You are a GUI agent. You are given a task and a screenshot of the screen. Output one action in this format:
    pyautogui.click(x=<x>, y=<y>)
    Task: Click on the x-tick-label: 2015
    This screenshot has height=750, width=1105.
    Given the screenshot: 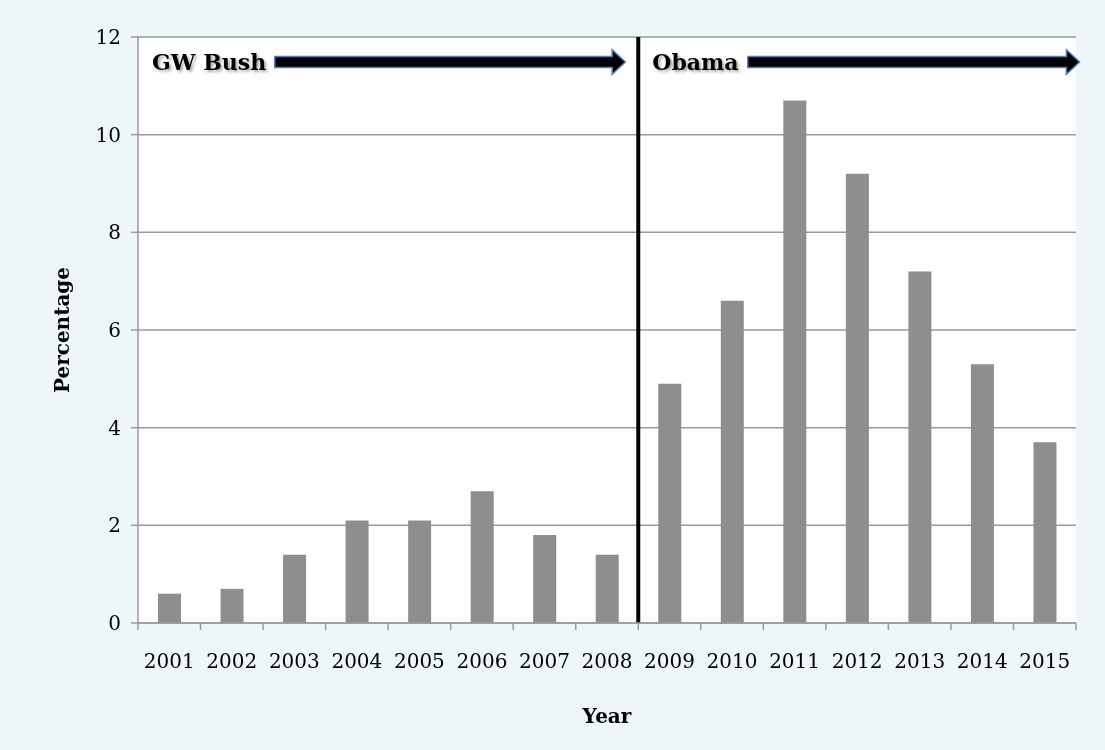 What is the action you would take?
    pyautogui.click(x=1045, y=661)
    